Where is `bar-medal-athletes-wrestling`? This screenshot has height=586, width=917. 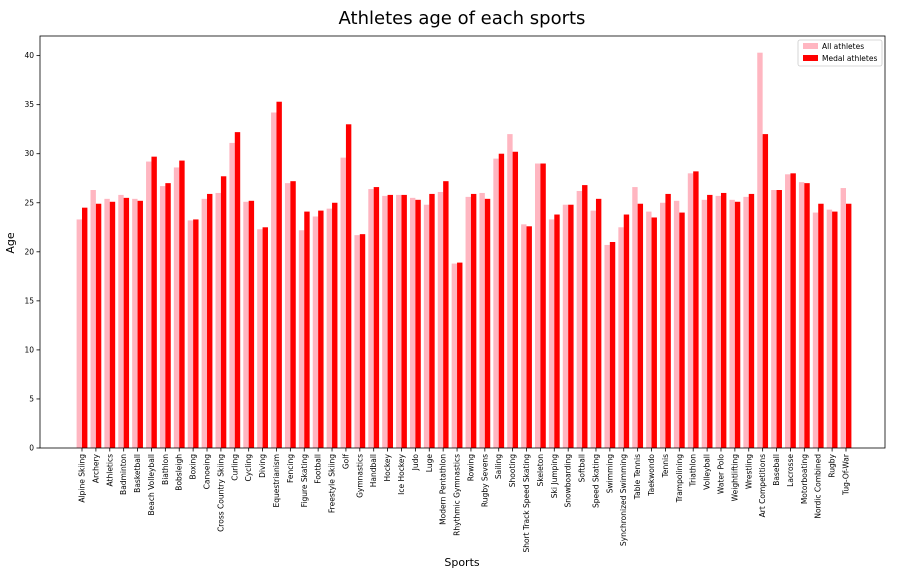
bar-medal-athletes-wrestling is located at coordinates (751, 320).